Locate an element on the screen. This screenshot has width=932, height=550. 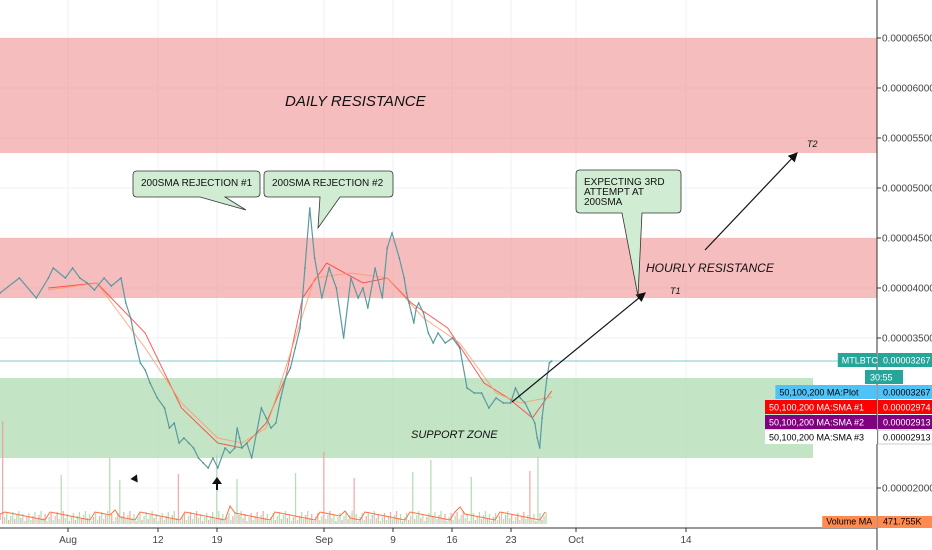
volume-ma-line is located at coordinates (273, 512).